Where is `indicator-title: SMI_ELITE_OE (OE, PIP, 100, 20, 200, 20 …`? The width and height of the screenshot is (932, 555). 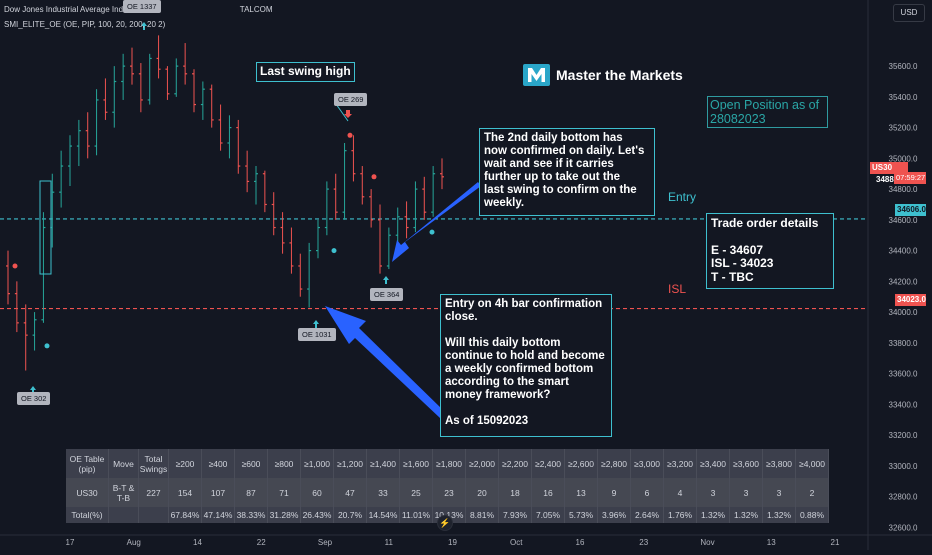 indicator-title: SMI_ELITE_OE (OE, PIP, 100, 20, 200, 20 … is located at coordinates (84, 24).